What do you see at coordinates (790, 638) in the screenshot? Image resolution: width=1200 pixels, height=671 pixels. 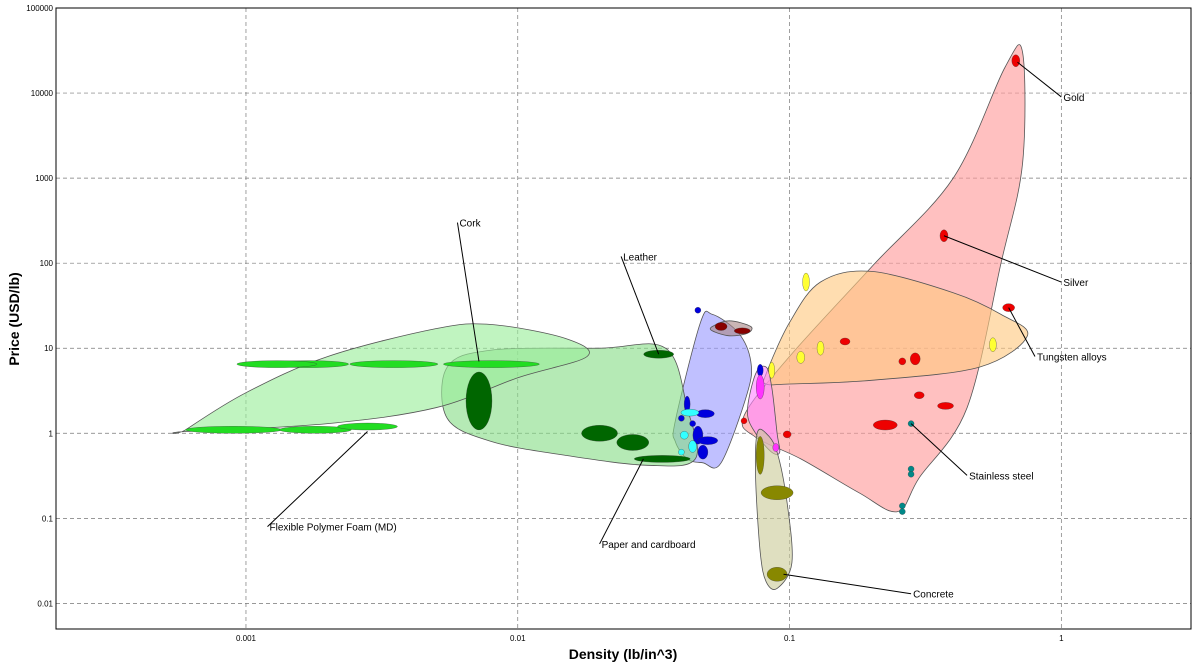 I see `x-tick-label: 0.1` at bounding box center [790, 638].